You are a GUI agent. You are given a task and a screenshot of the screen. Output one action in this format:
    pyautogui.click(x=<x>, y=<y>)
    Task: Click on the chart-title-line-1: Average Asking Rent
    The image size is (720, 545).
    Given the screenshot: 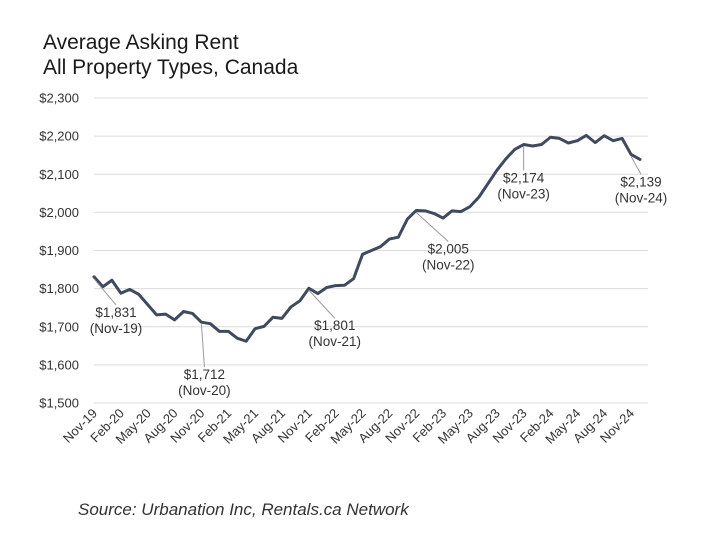 What is the action you would take?
    pyautogui.click(x=141, y=42)
    